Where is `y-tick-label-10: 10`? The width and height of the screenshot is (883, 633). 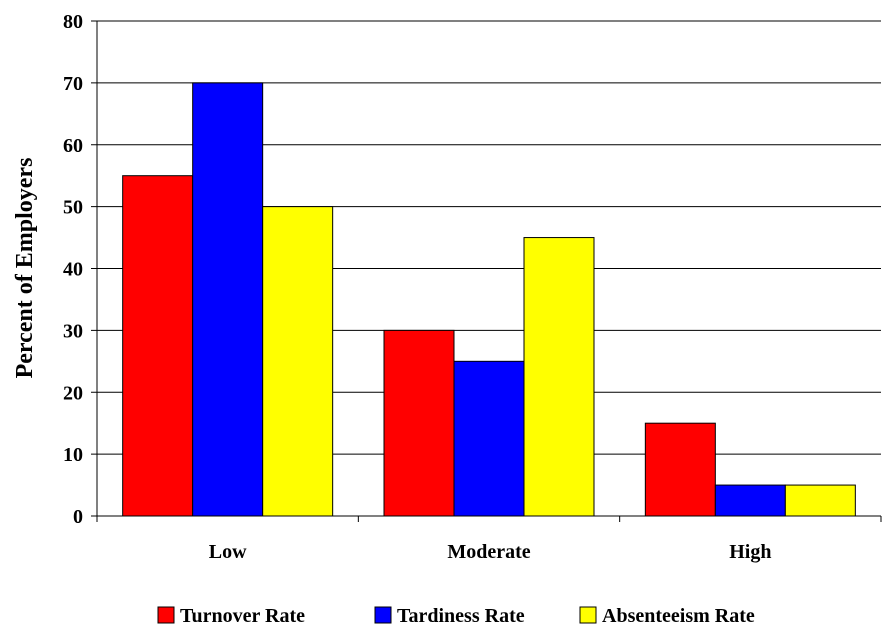 y-tick-label-10: 10 is located at coordinates (73, 455).